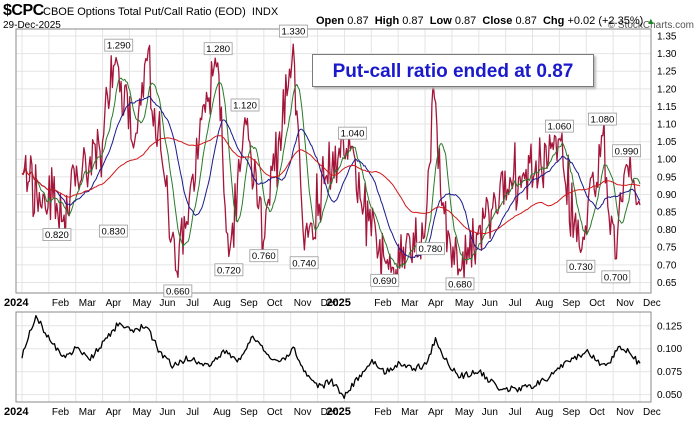 This screenshot has width=700, height=421. What do you see at coordinates (113, 232) in the screenshot?
I see `point-label: 0.830` at bounding box center [113, 232].